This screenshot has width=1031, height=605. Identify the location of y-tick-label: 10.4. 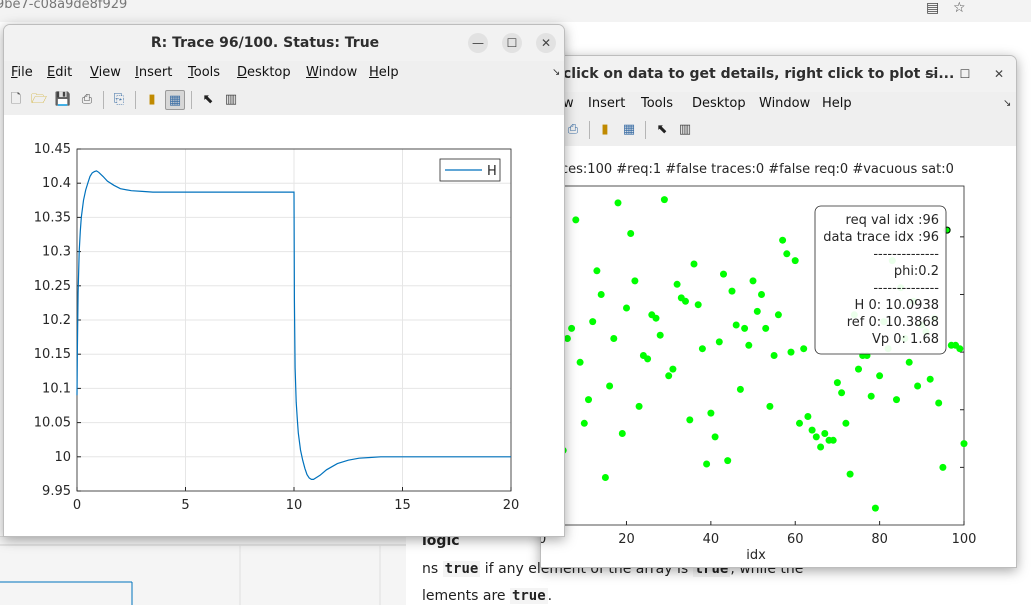
(56, 183).